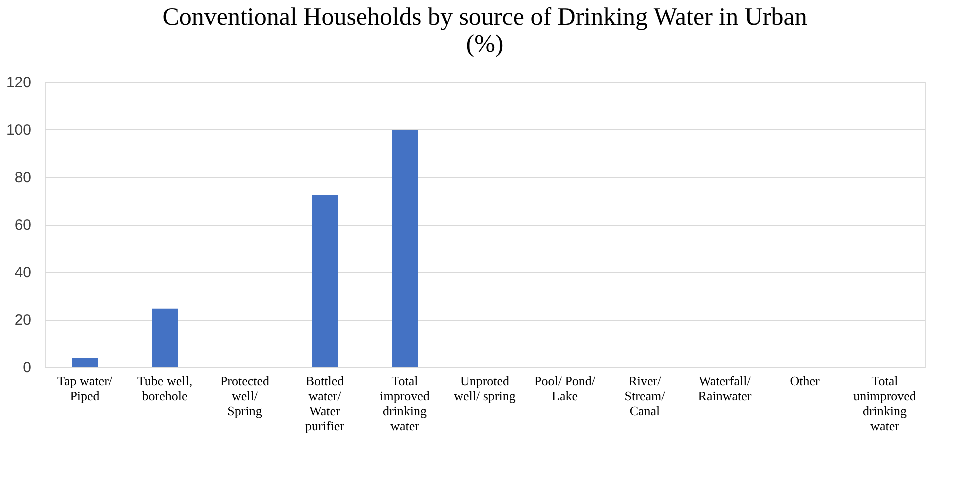  I want to click on x-tick-label: Total unimproved drinking water, so click(885, 404).